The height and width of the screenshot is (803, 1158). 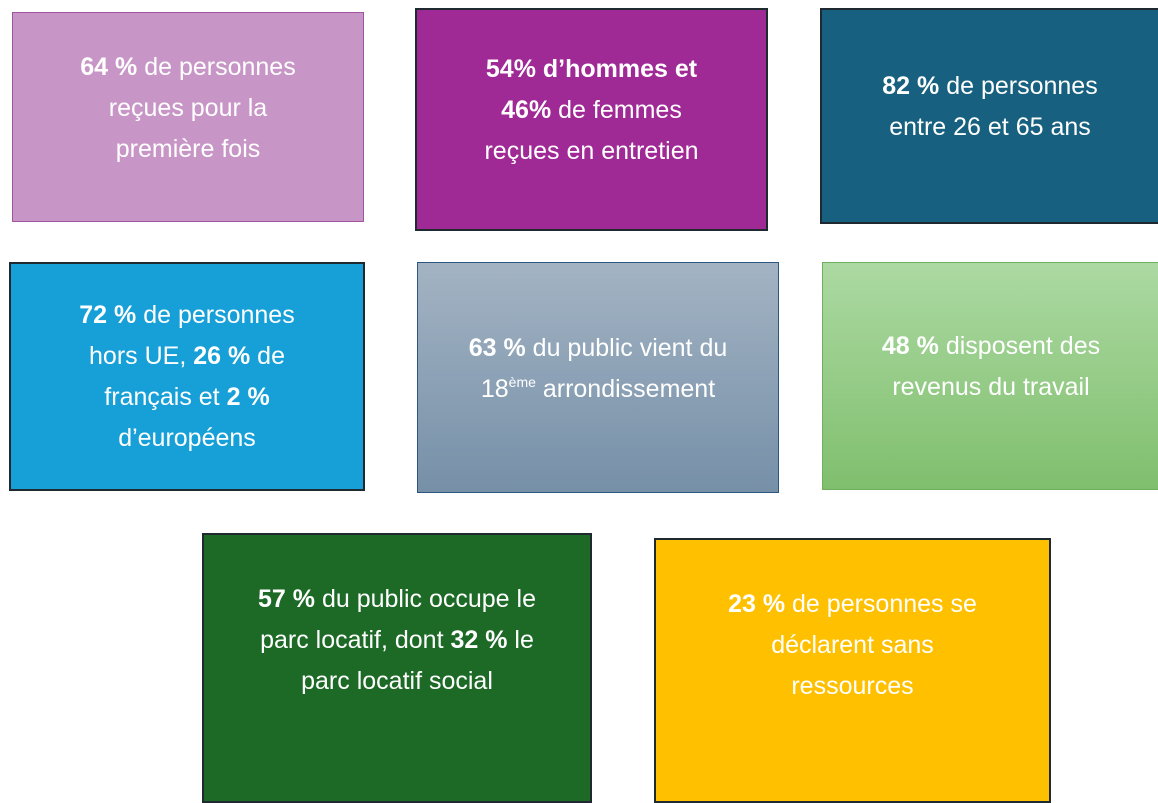 I want to click on text-line: parc locatif, dont 32 % le, so click(x=397, y=640).